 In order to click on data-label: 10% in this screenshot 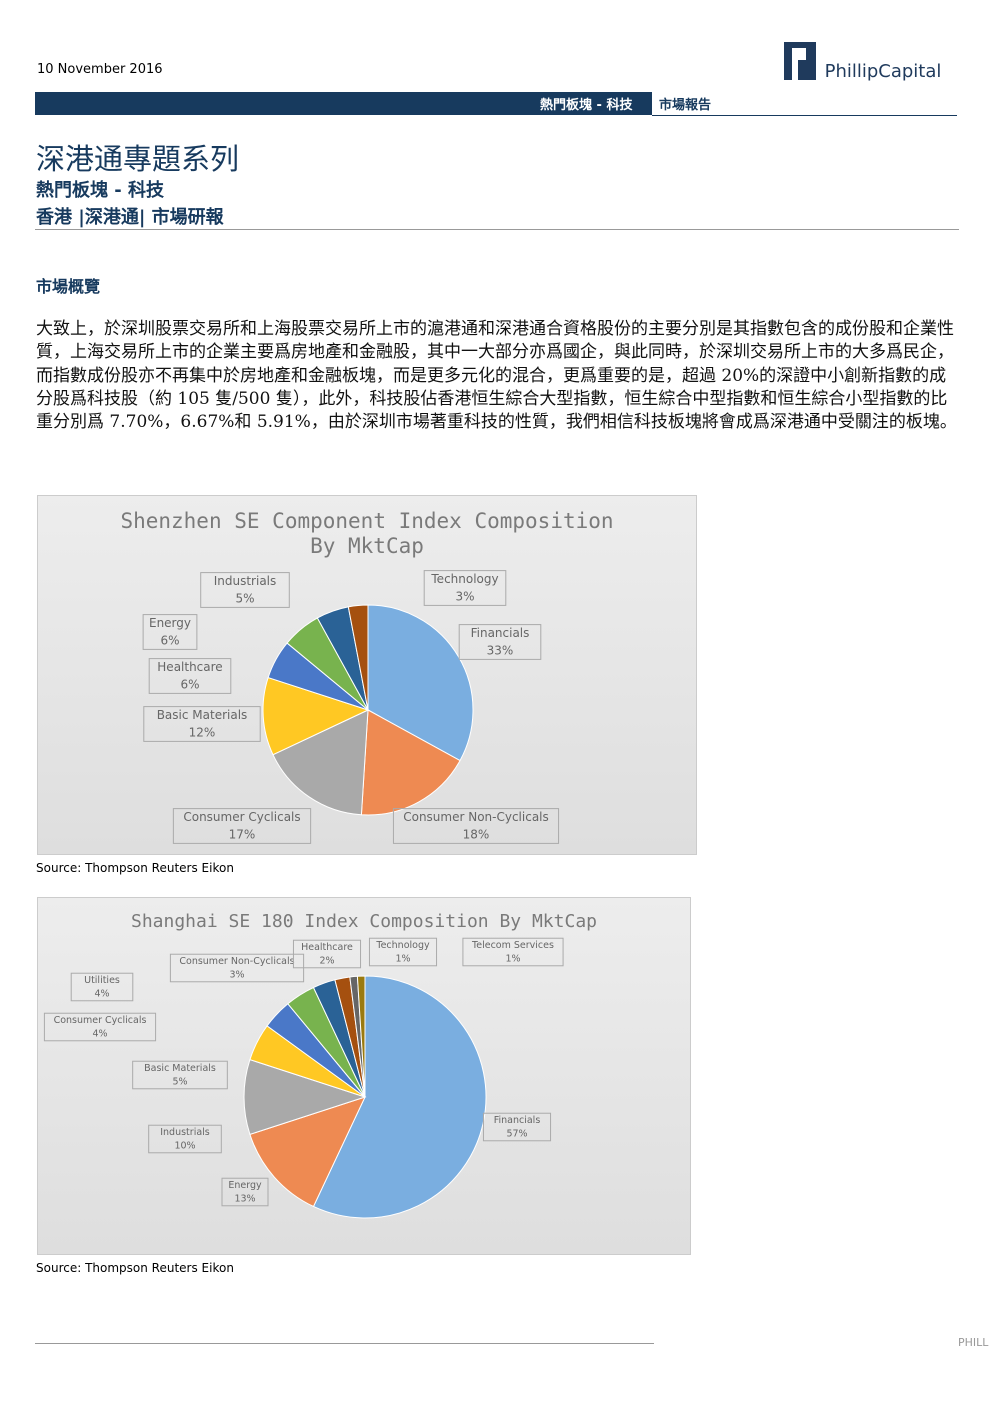, I will do `click(184, 1146)`.